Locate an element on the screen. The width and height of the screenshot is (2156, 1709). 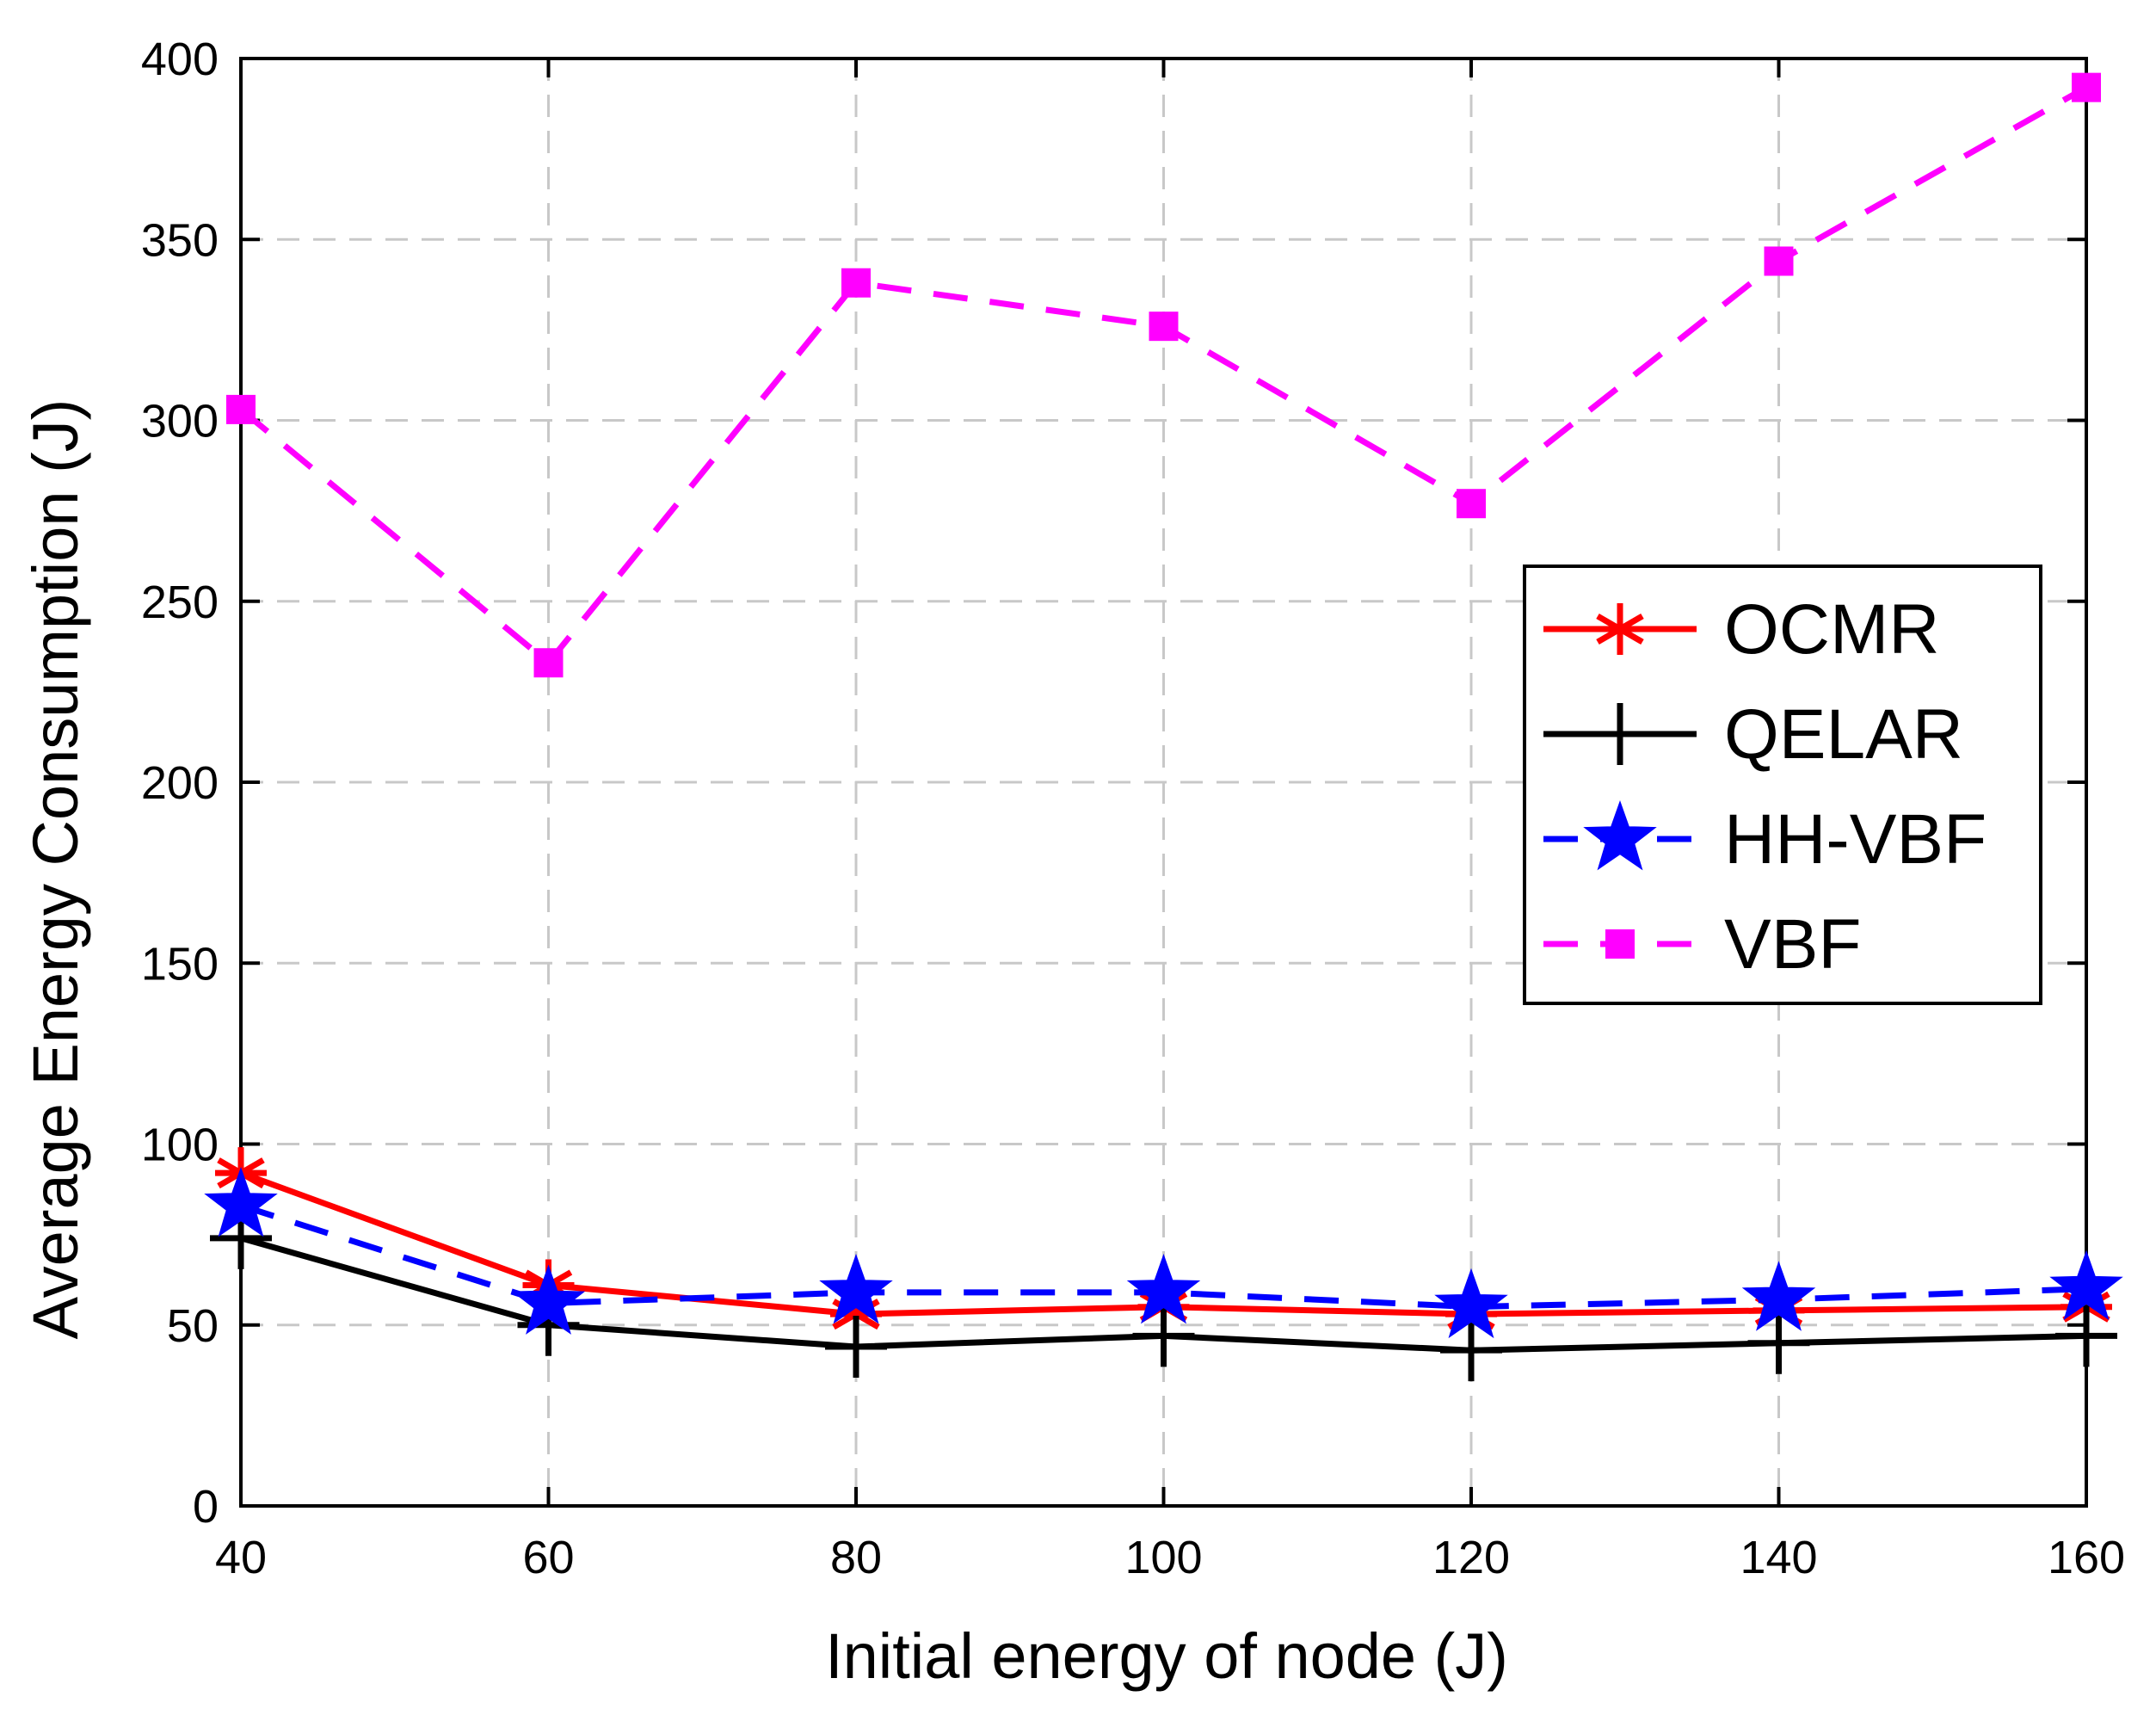
x-axis-label: Initial energy of node (J) is located at coordinates (1166, 1656).